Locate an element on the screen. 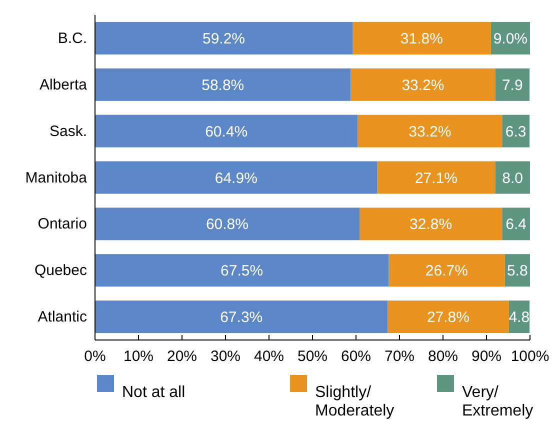  data-label: 9.0% is located at coordinates (510, 39).